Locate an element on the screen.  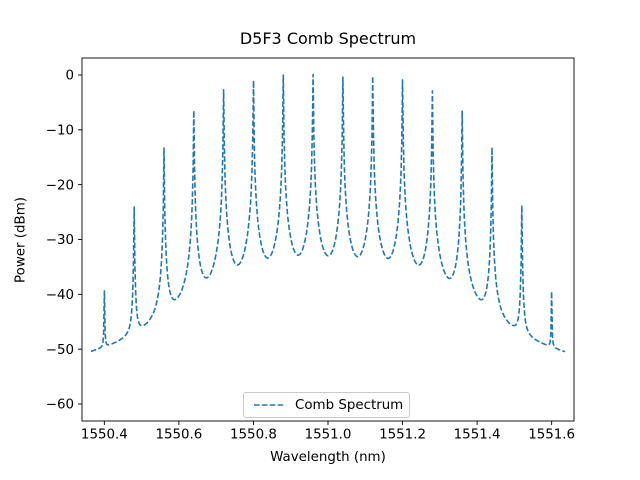
legend: Comb Spectrum is located at coordinates (326, 405).